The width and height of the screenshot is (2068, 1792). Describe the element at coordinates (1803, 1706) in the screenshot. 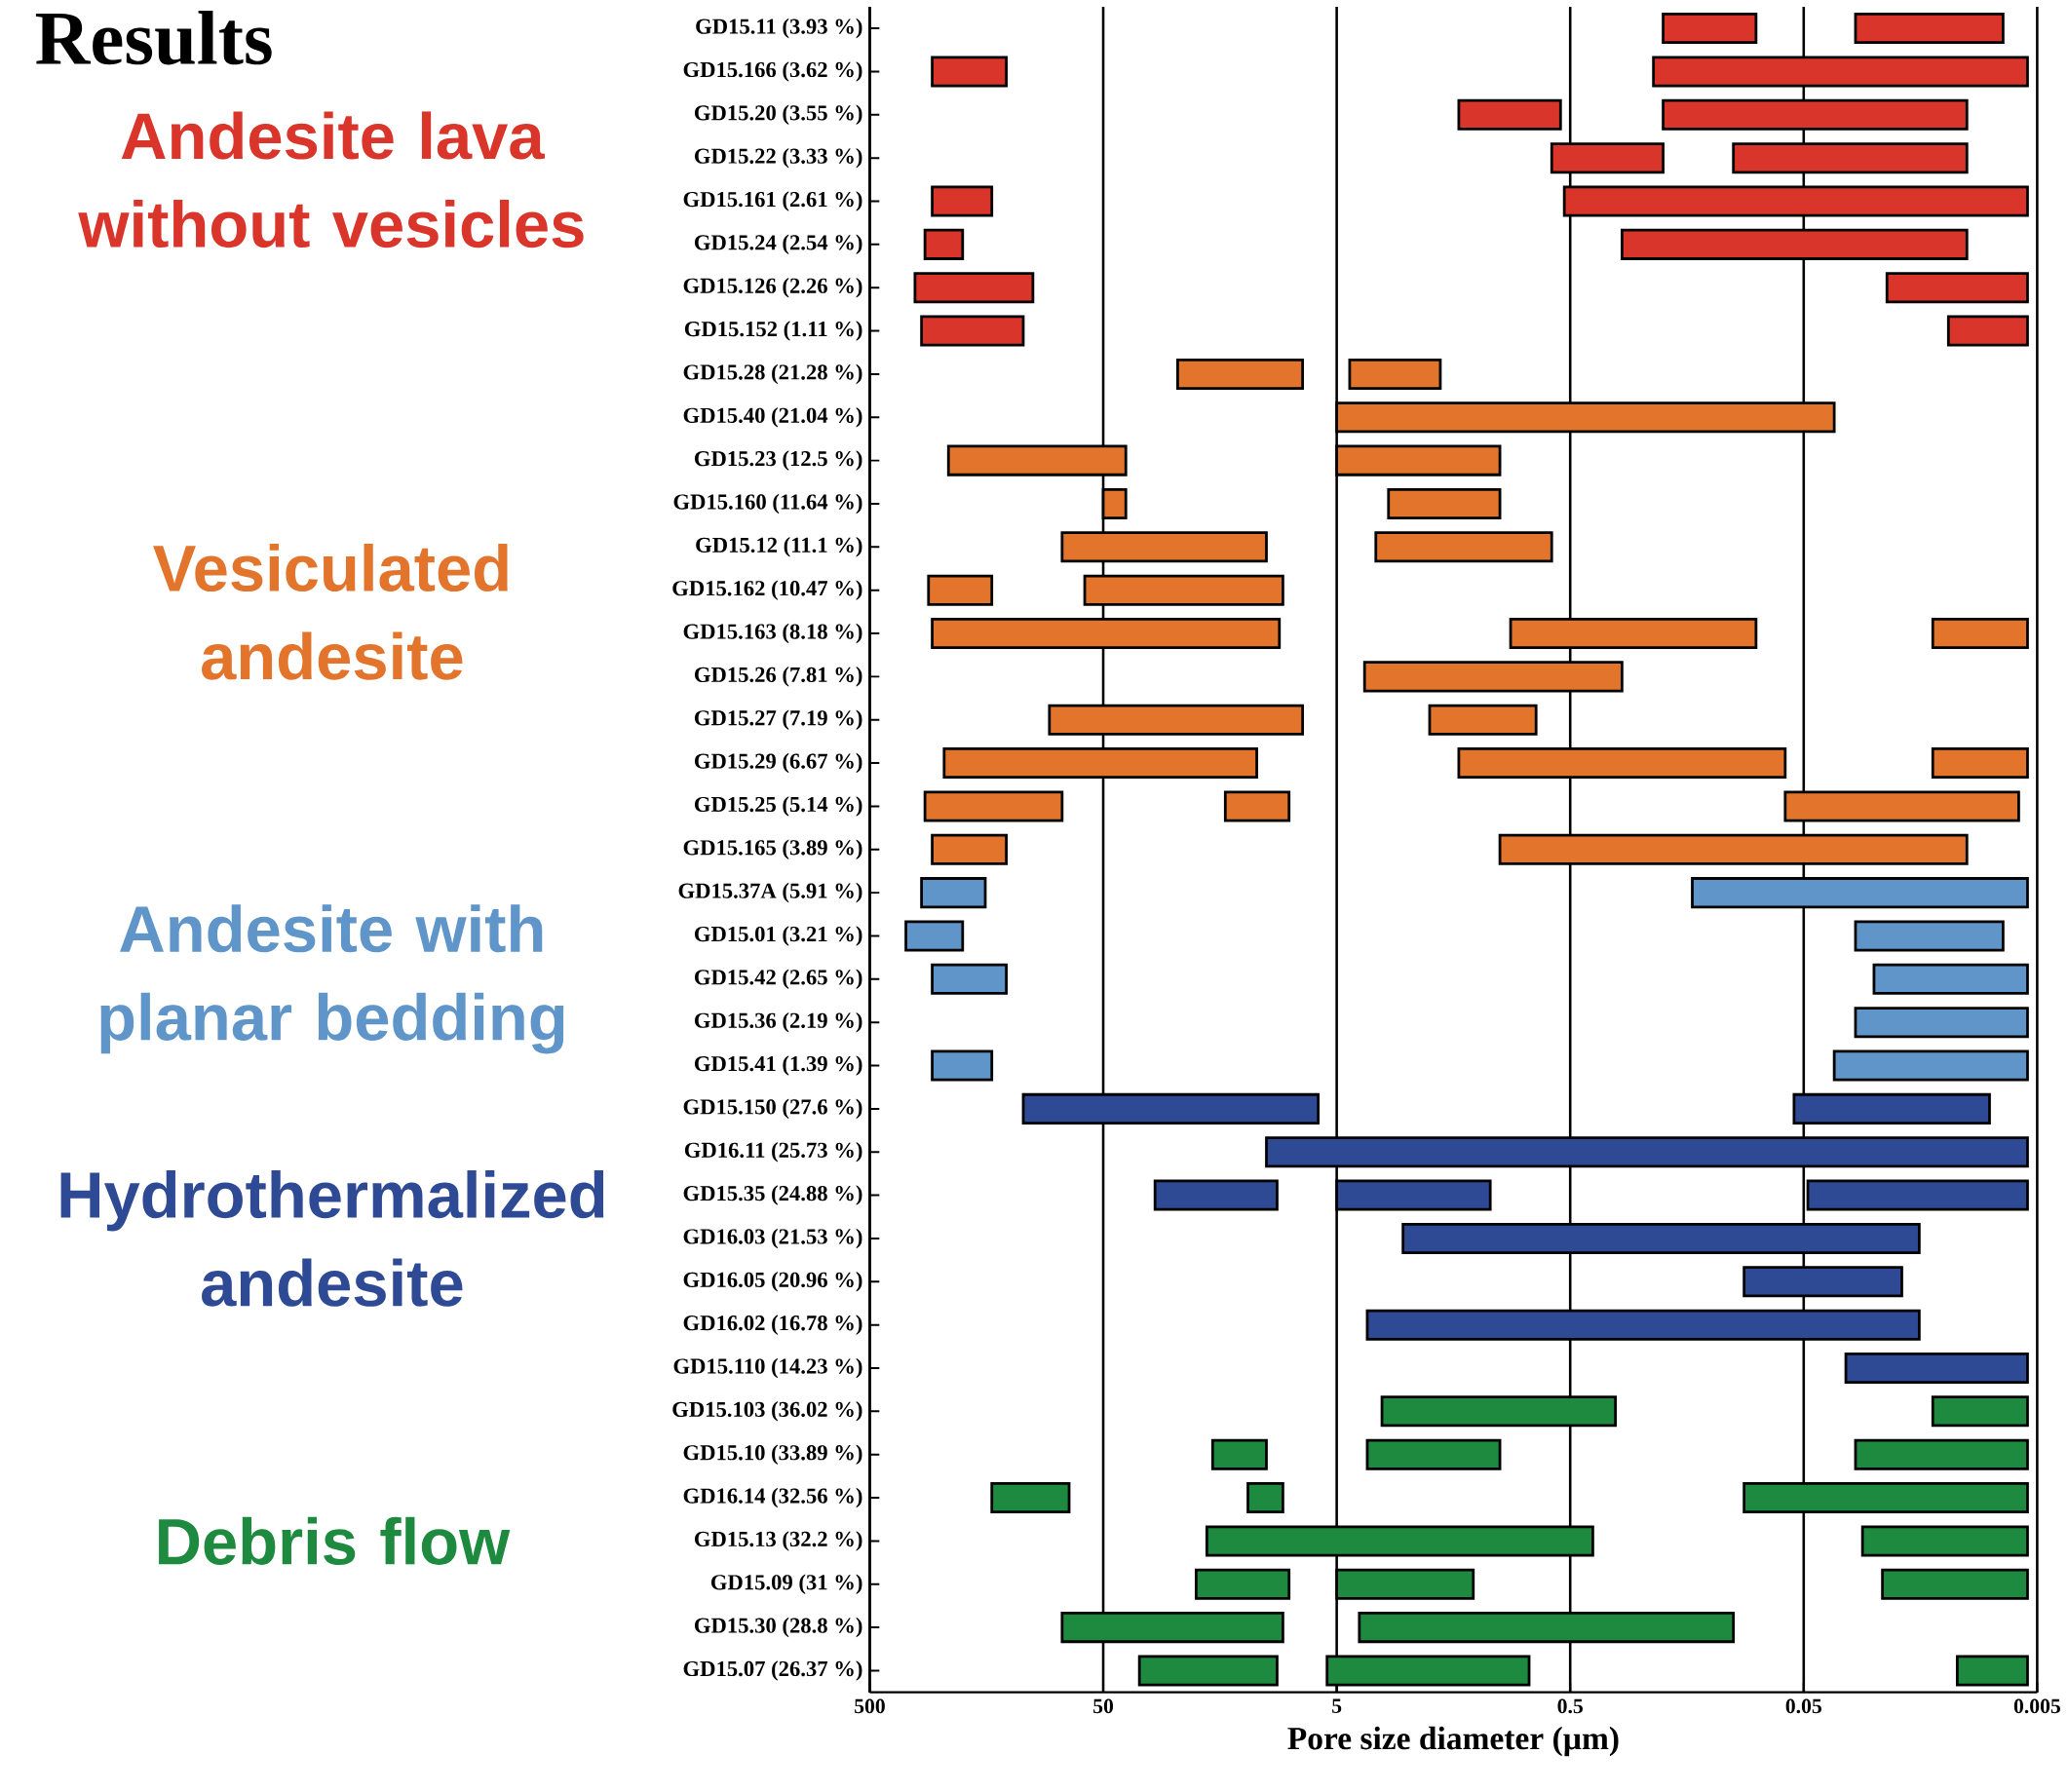

I see `x-tick-label: 0.05` at that location.